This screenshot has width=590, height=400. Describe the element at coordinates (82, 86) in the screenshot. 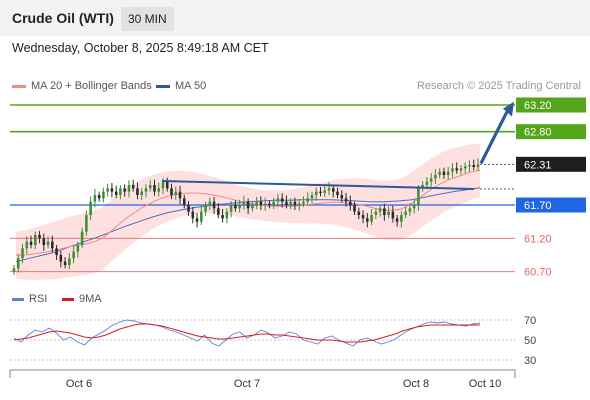

I see `legend-ma20: MA 20 + Bollinger Bands` at that location.